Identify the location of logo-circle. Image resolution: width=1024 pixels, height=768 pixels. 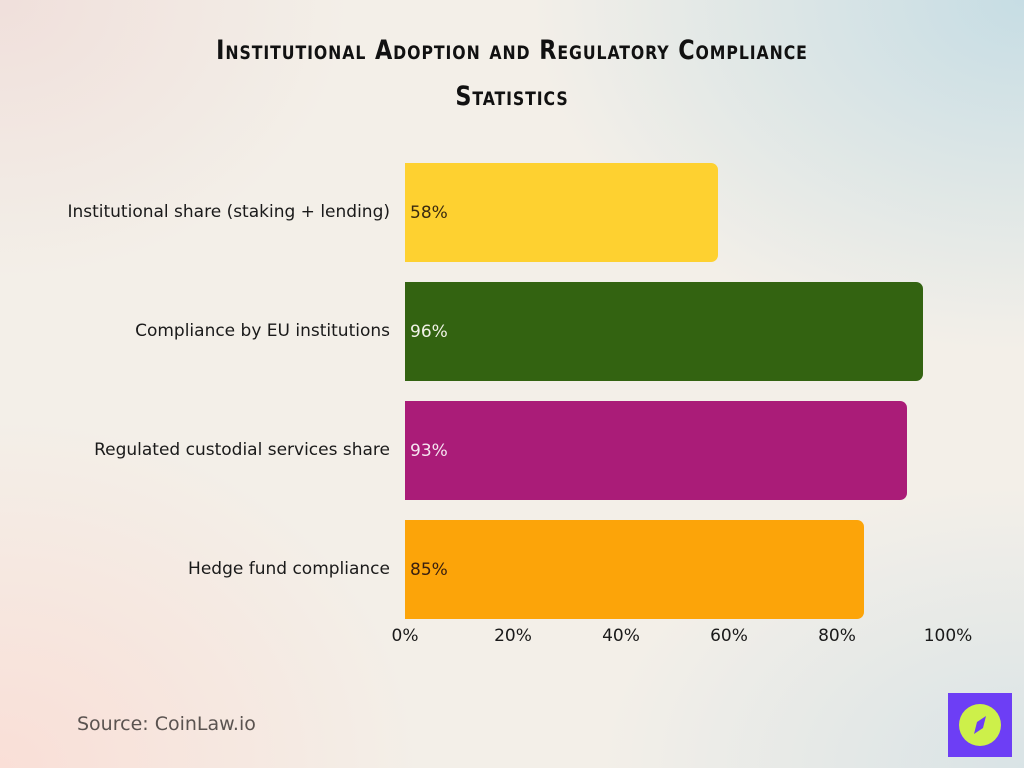
(980, 725).